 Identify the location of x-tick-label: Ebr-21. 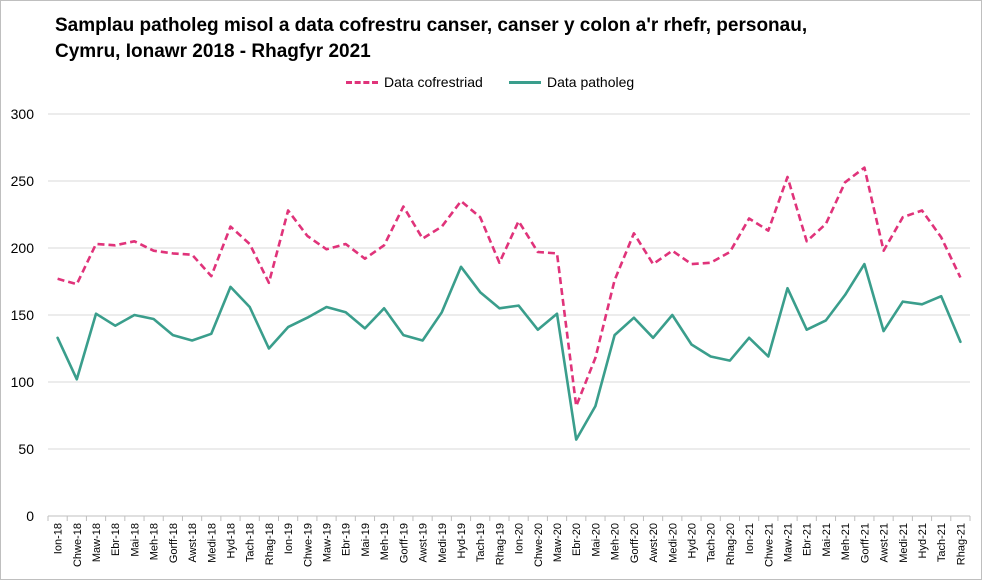
(808, 539).